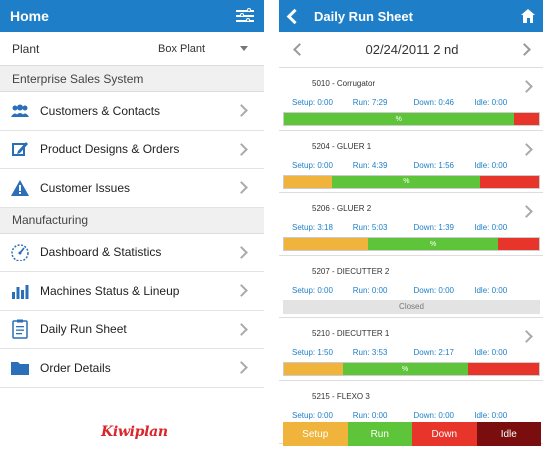 This screenshot has height=450, width=543. I want to click on menu-item-label: Order Details, so click(75, 367).